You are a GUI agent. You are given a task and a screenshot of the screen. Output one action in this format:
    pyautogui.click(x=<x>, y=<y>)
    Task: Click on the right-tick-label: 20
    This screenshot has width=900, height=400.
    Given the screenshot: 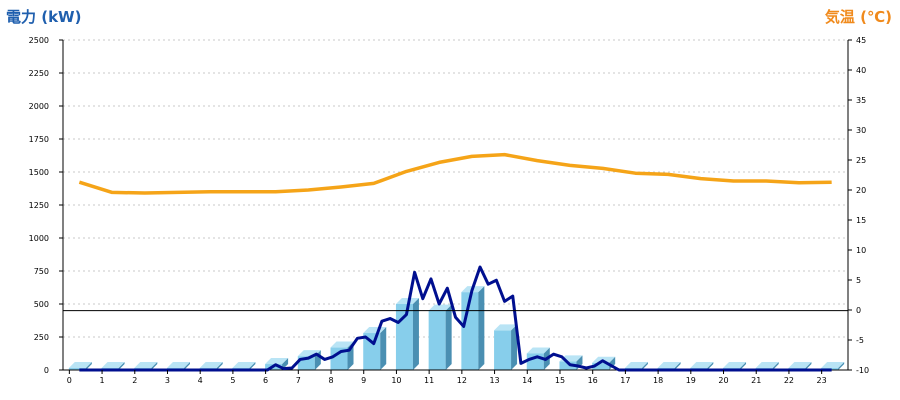 What is the action you would take?
    pyautogui.click(x=861, y=190)
    